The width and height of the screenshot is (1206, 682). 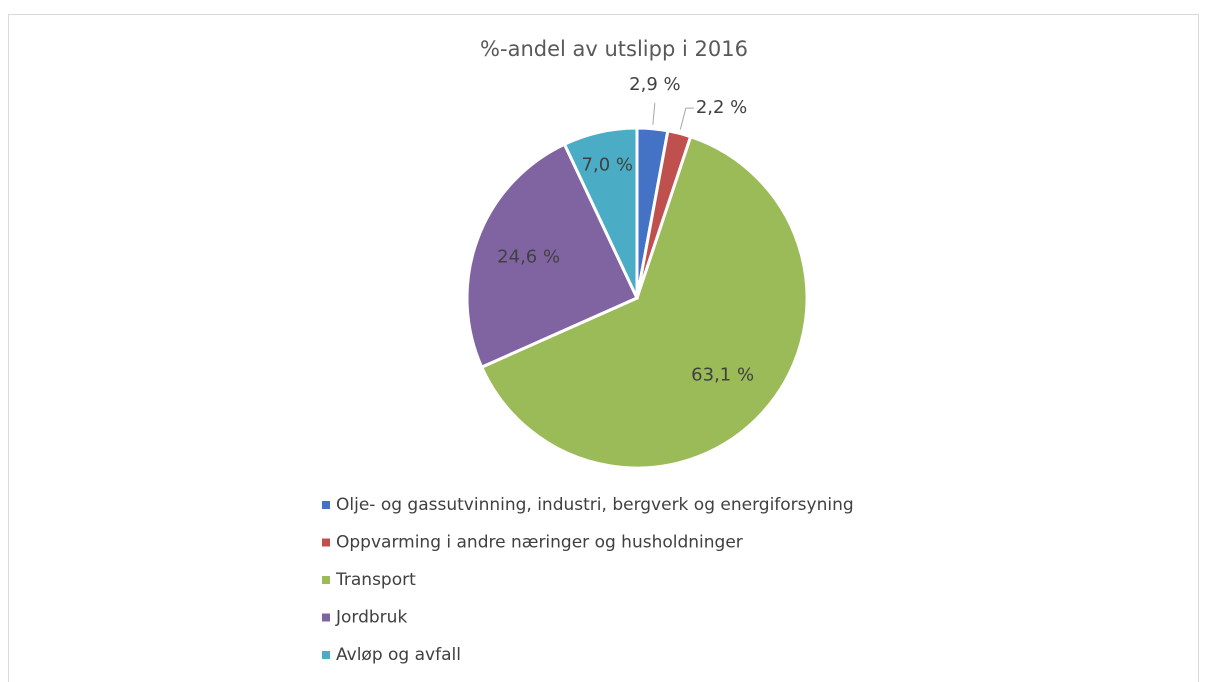 I want to click on legend-label: Avløp og avfall, so click(x=398, y=655).